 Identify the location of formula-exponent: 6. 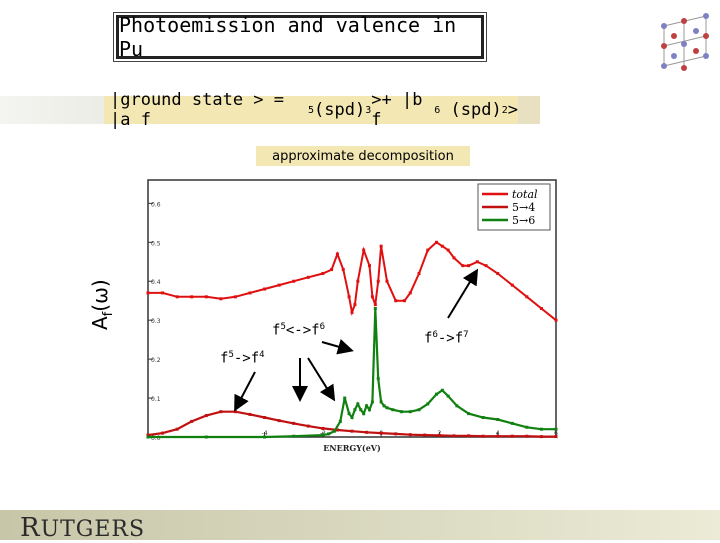
(437, 110).